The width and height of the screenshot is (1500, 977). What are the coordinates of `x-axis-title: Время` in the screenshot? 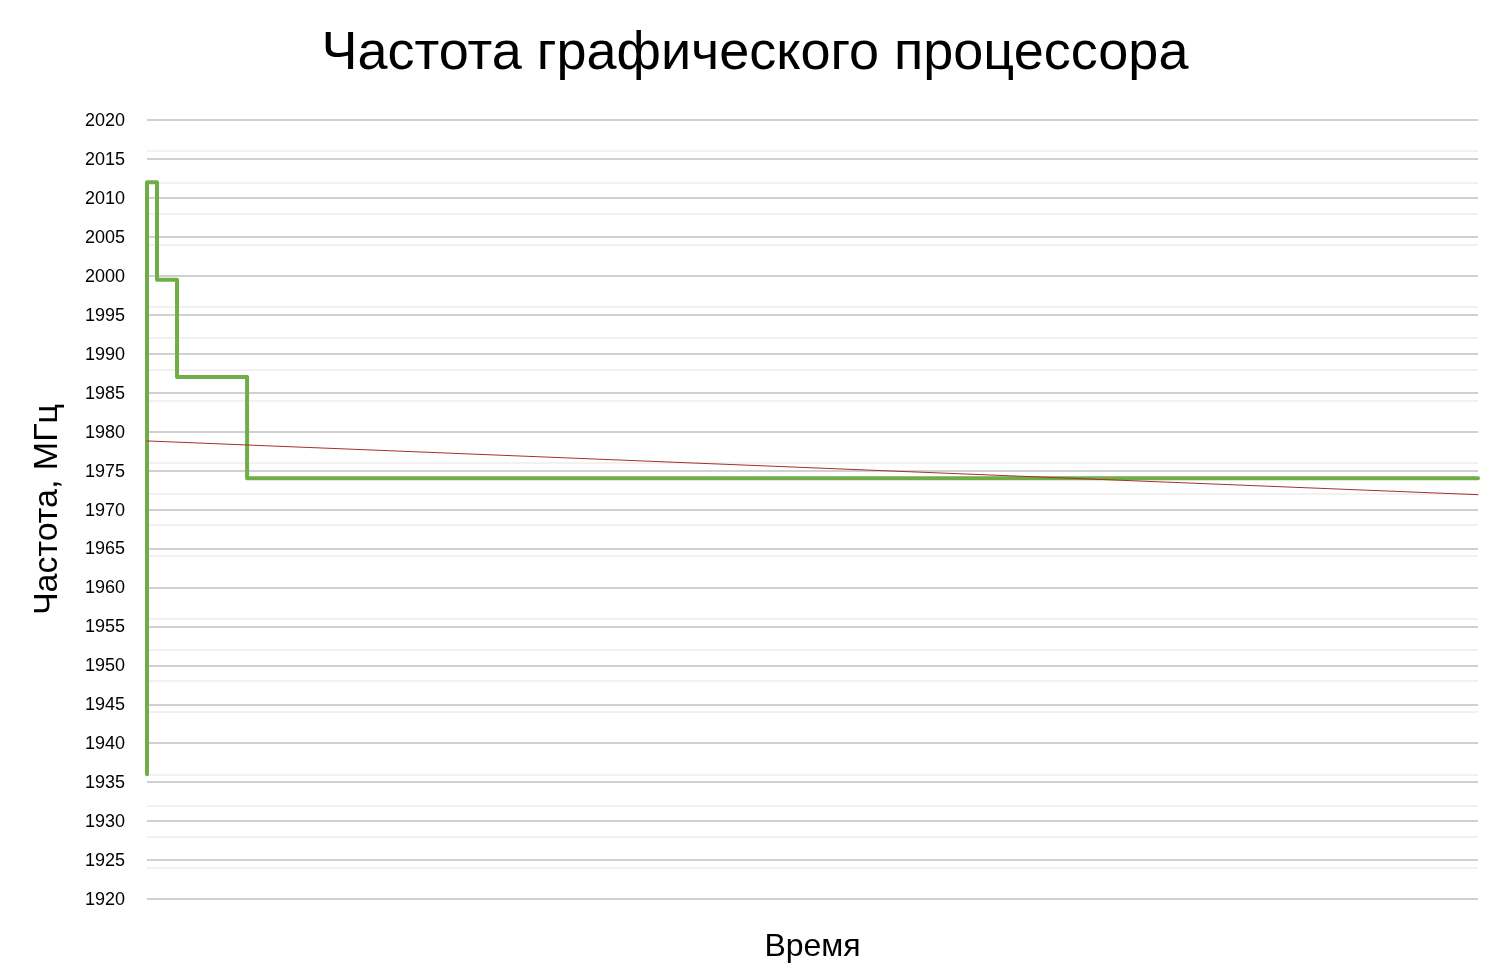 It's located at (812, 945).